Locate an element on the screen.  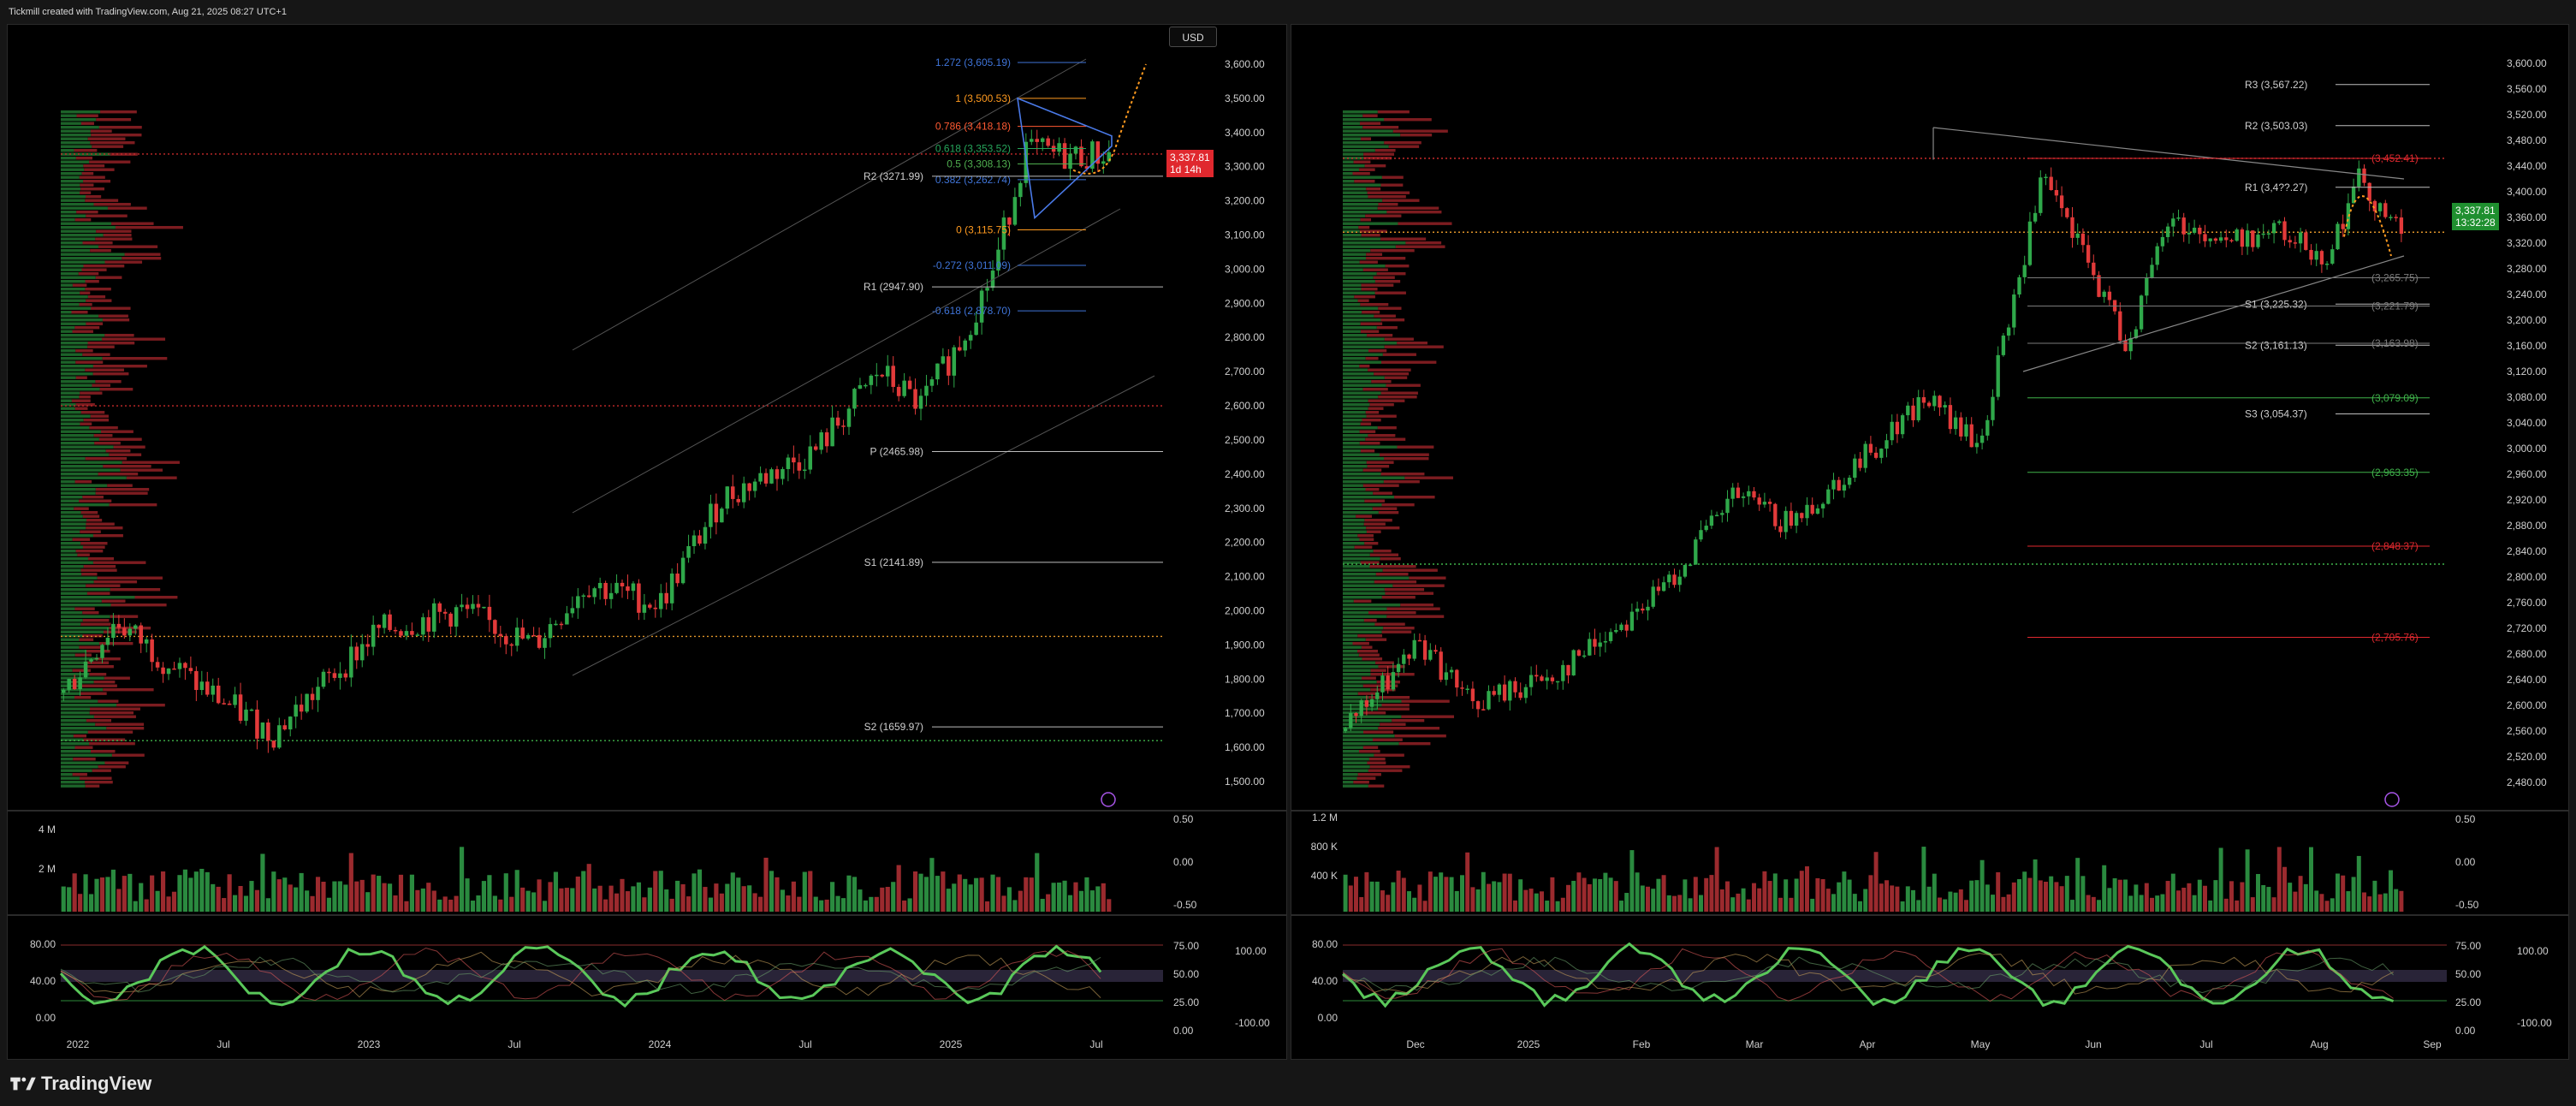
volume-axis-label: 4 M is located at coordinates (47, 830).